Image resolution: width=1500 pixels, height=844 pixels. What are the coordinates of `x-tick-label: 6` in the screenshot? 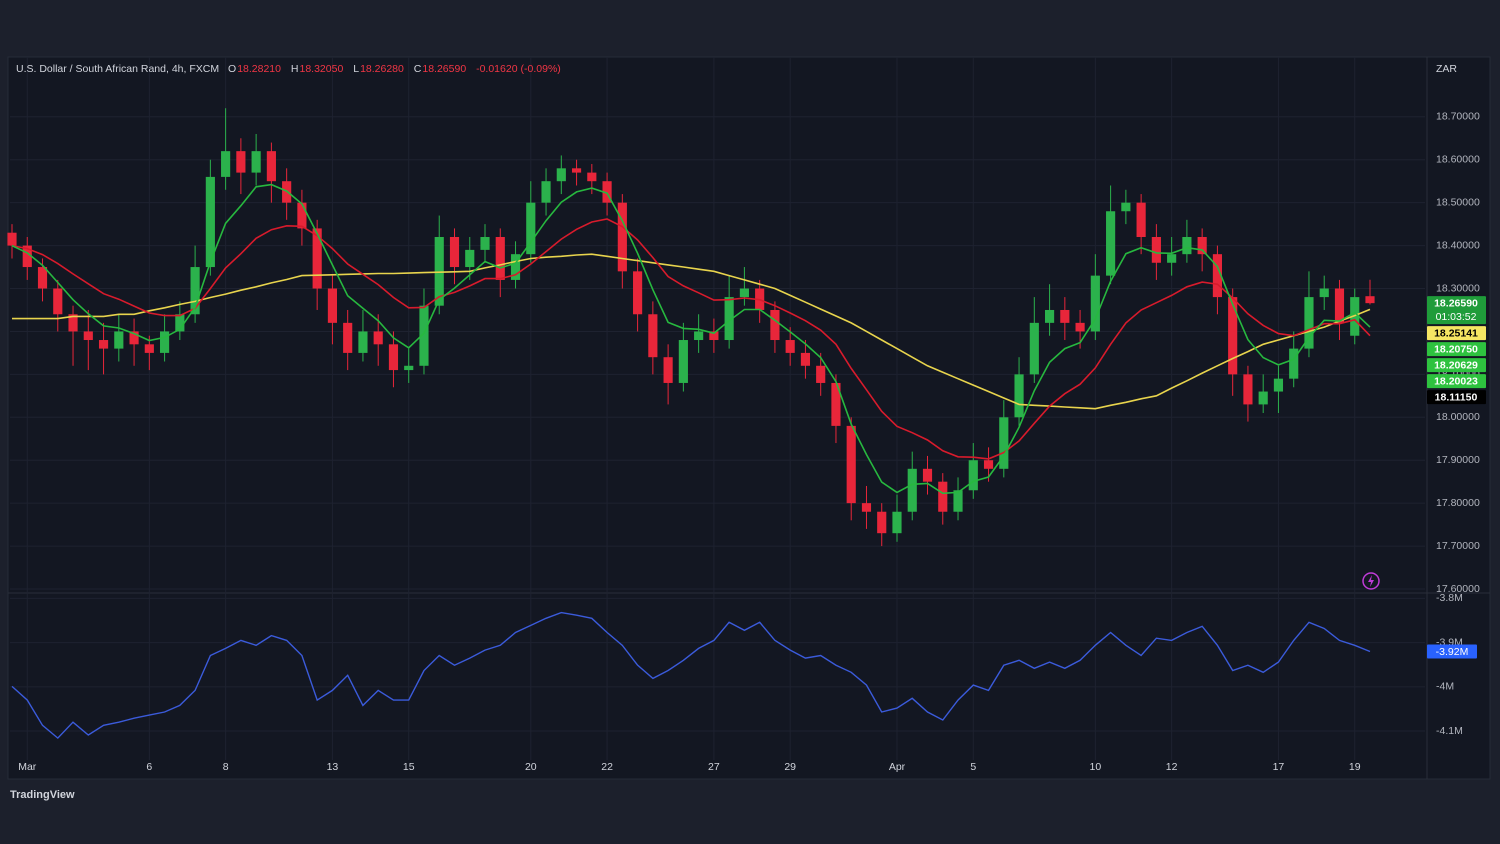 It's located at (149, 767).